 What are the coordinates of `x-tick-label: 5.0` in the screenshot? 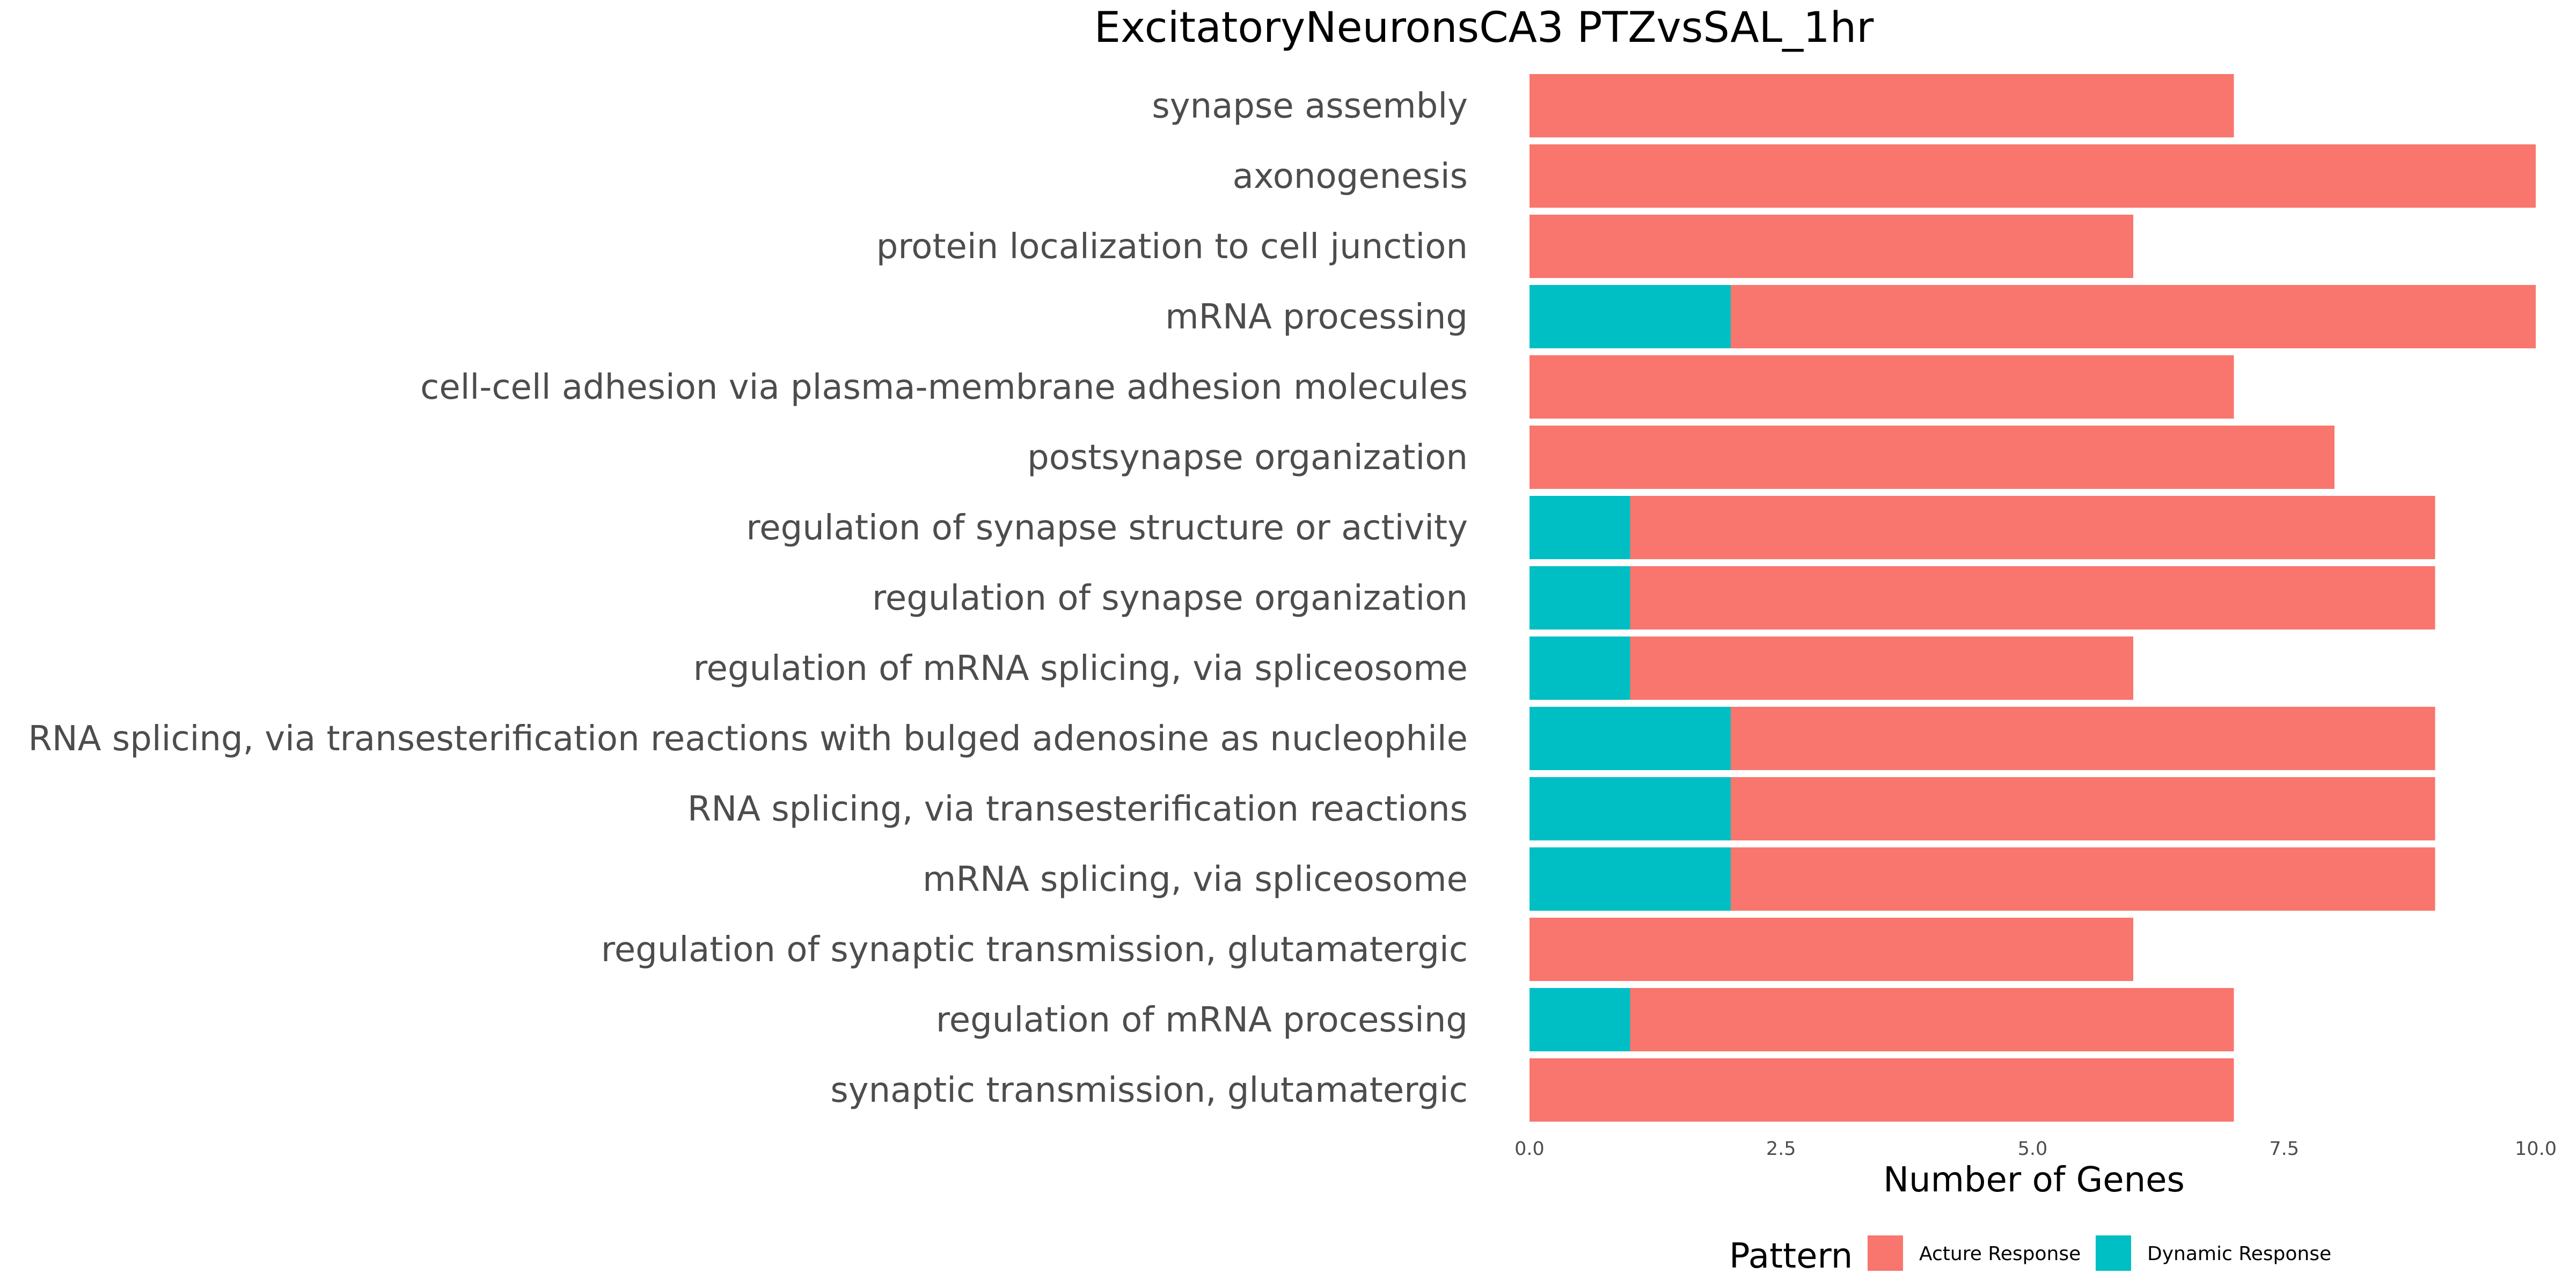 It's located at (2033, 1149).